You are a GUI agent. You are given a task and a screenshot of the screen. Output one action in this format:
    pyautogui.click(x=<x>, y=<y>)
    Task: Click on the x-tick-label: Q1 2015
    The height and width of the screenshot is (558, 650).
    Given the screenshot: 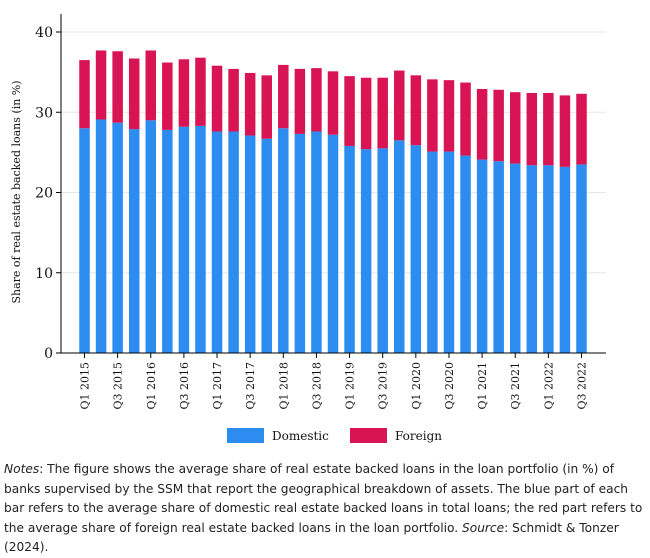 What is the action you would take?
    pyautogui.click(x=85, y=386)
    